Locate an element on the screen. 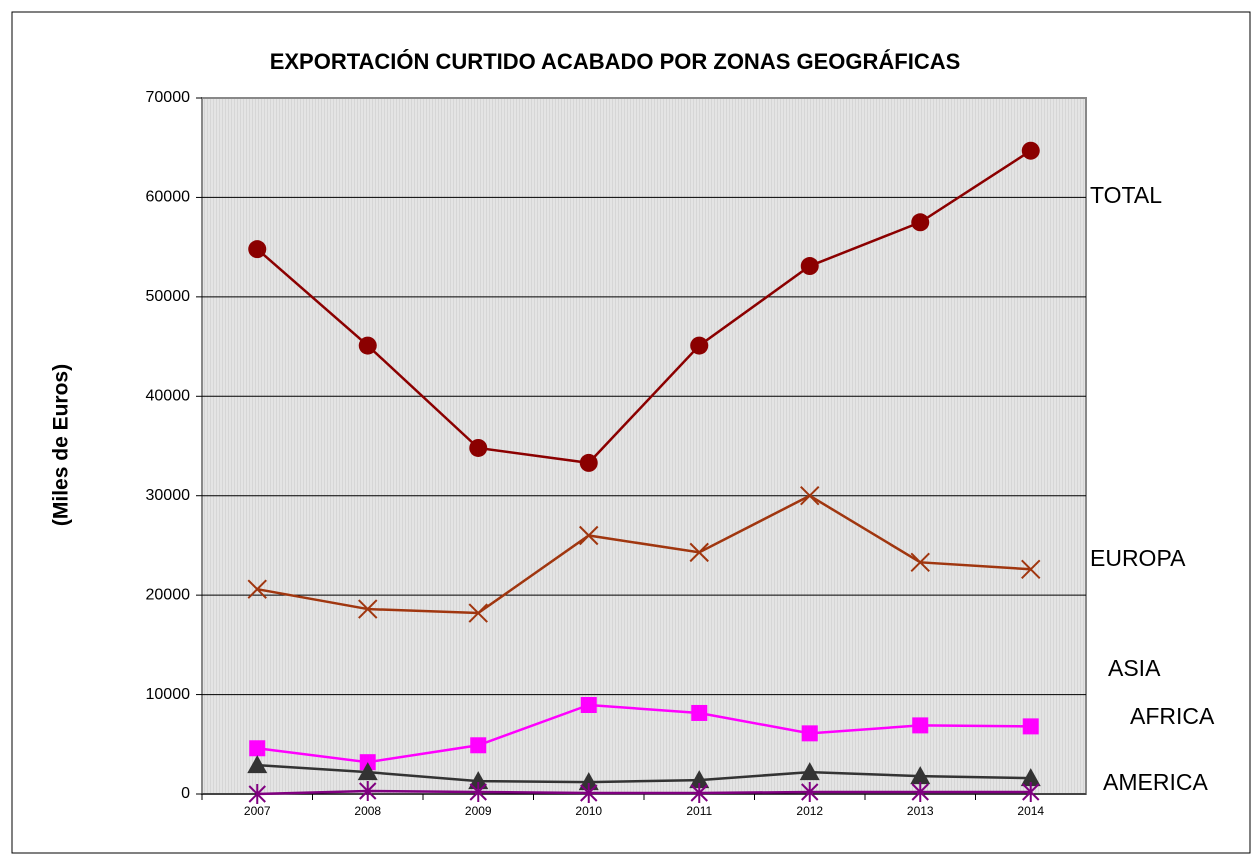 This screenshot has height=855, width=1252. y-tick-label: 70000 is located at coordinates (168, 97).